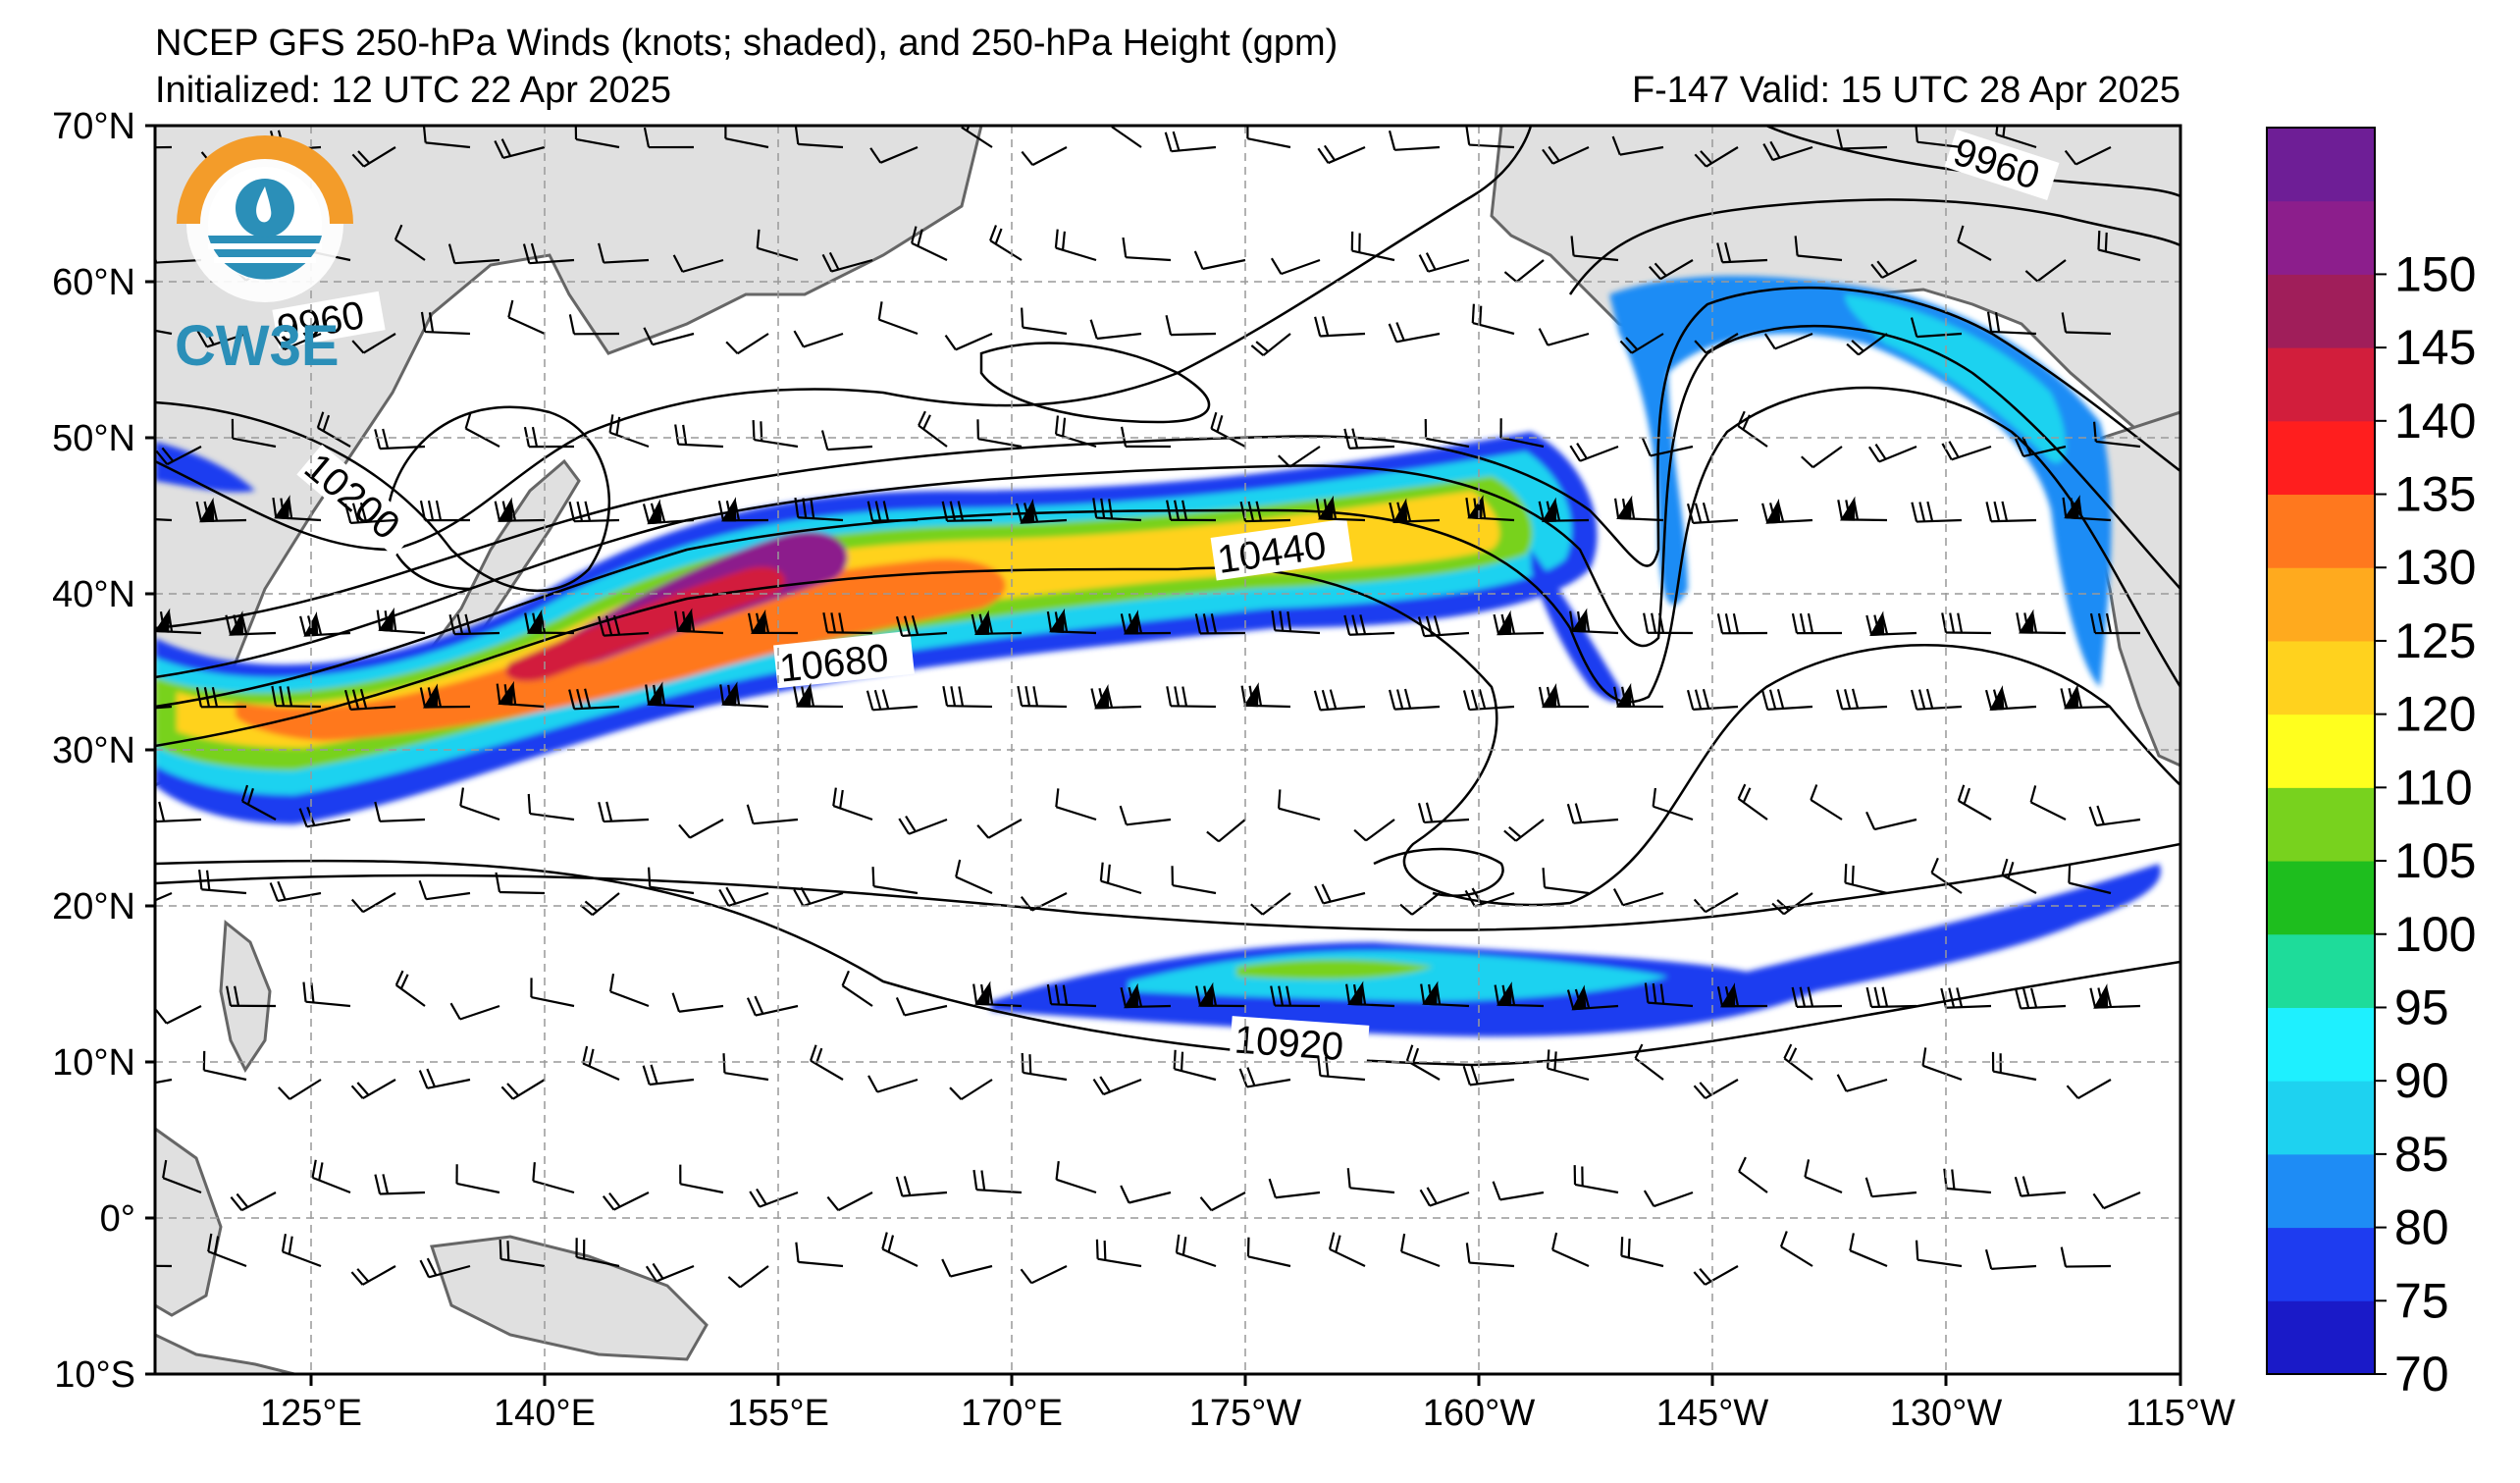  What do you see at coordinates (257, 346) in the screenshot?
I see `logo-text: CW3E` at bounding box center [257, 346].